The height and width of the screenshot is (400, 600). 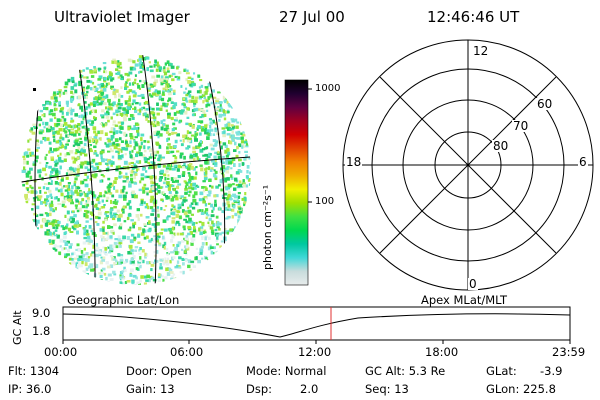 I want to click on gain-value: Gain: 13, so click(x=150, y=389).